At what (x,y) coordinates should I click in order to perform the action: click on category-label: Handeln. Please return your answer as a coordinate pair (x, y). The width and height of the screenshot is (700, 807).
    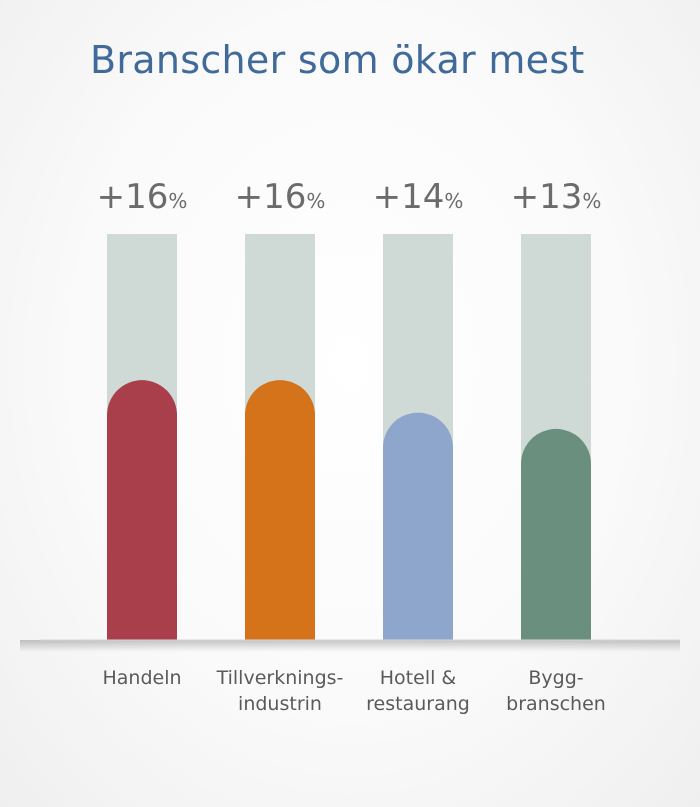
    Looking at the image, I should click on (141, 678).